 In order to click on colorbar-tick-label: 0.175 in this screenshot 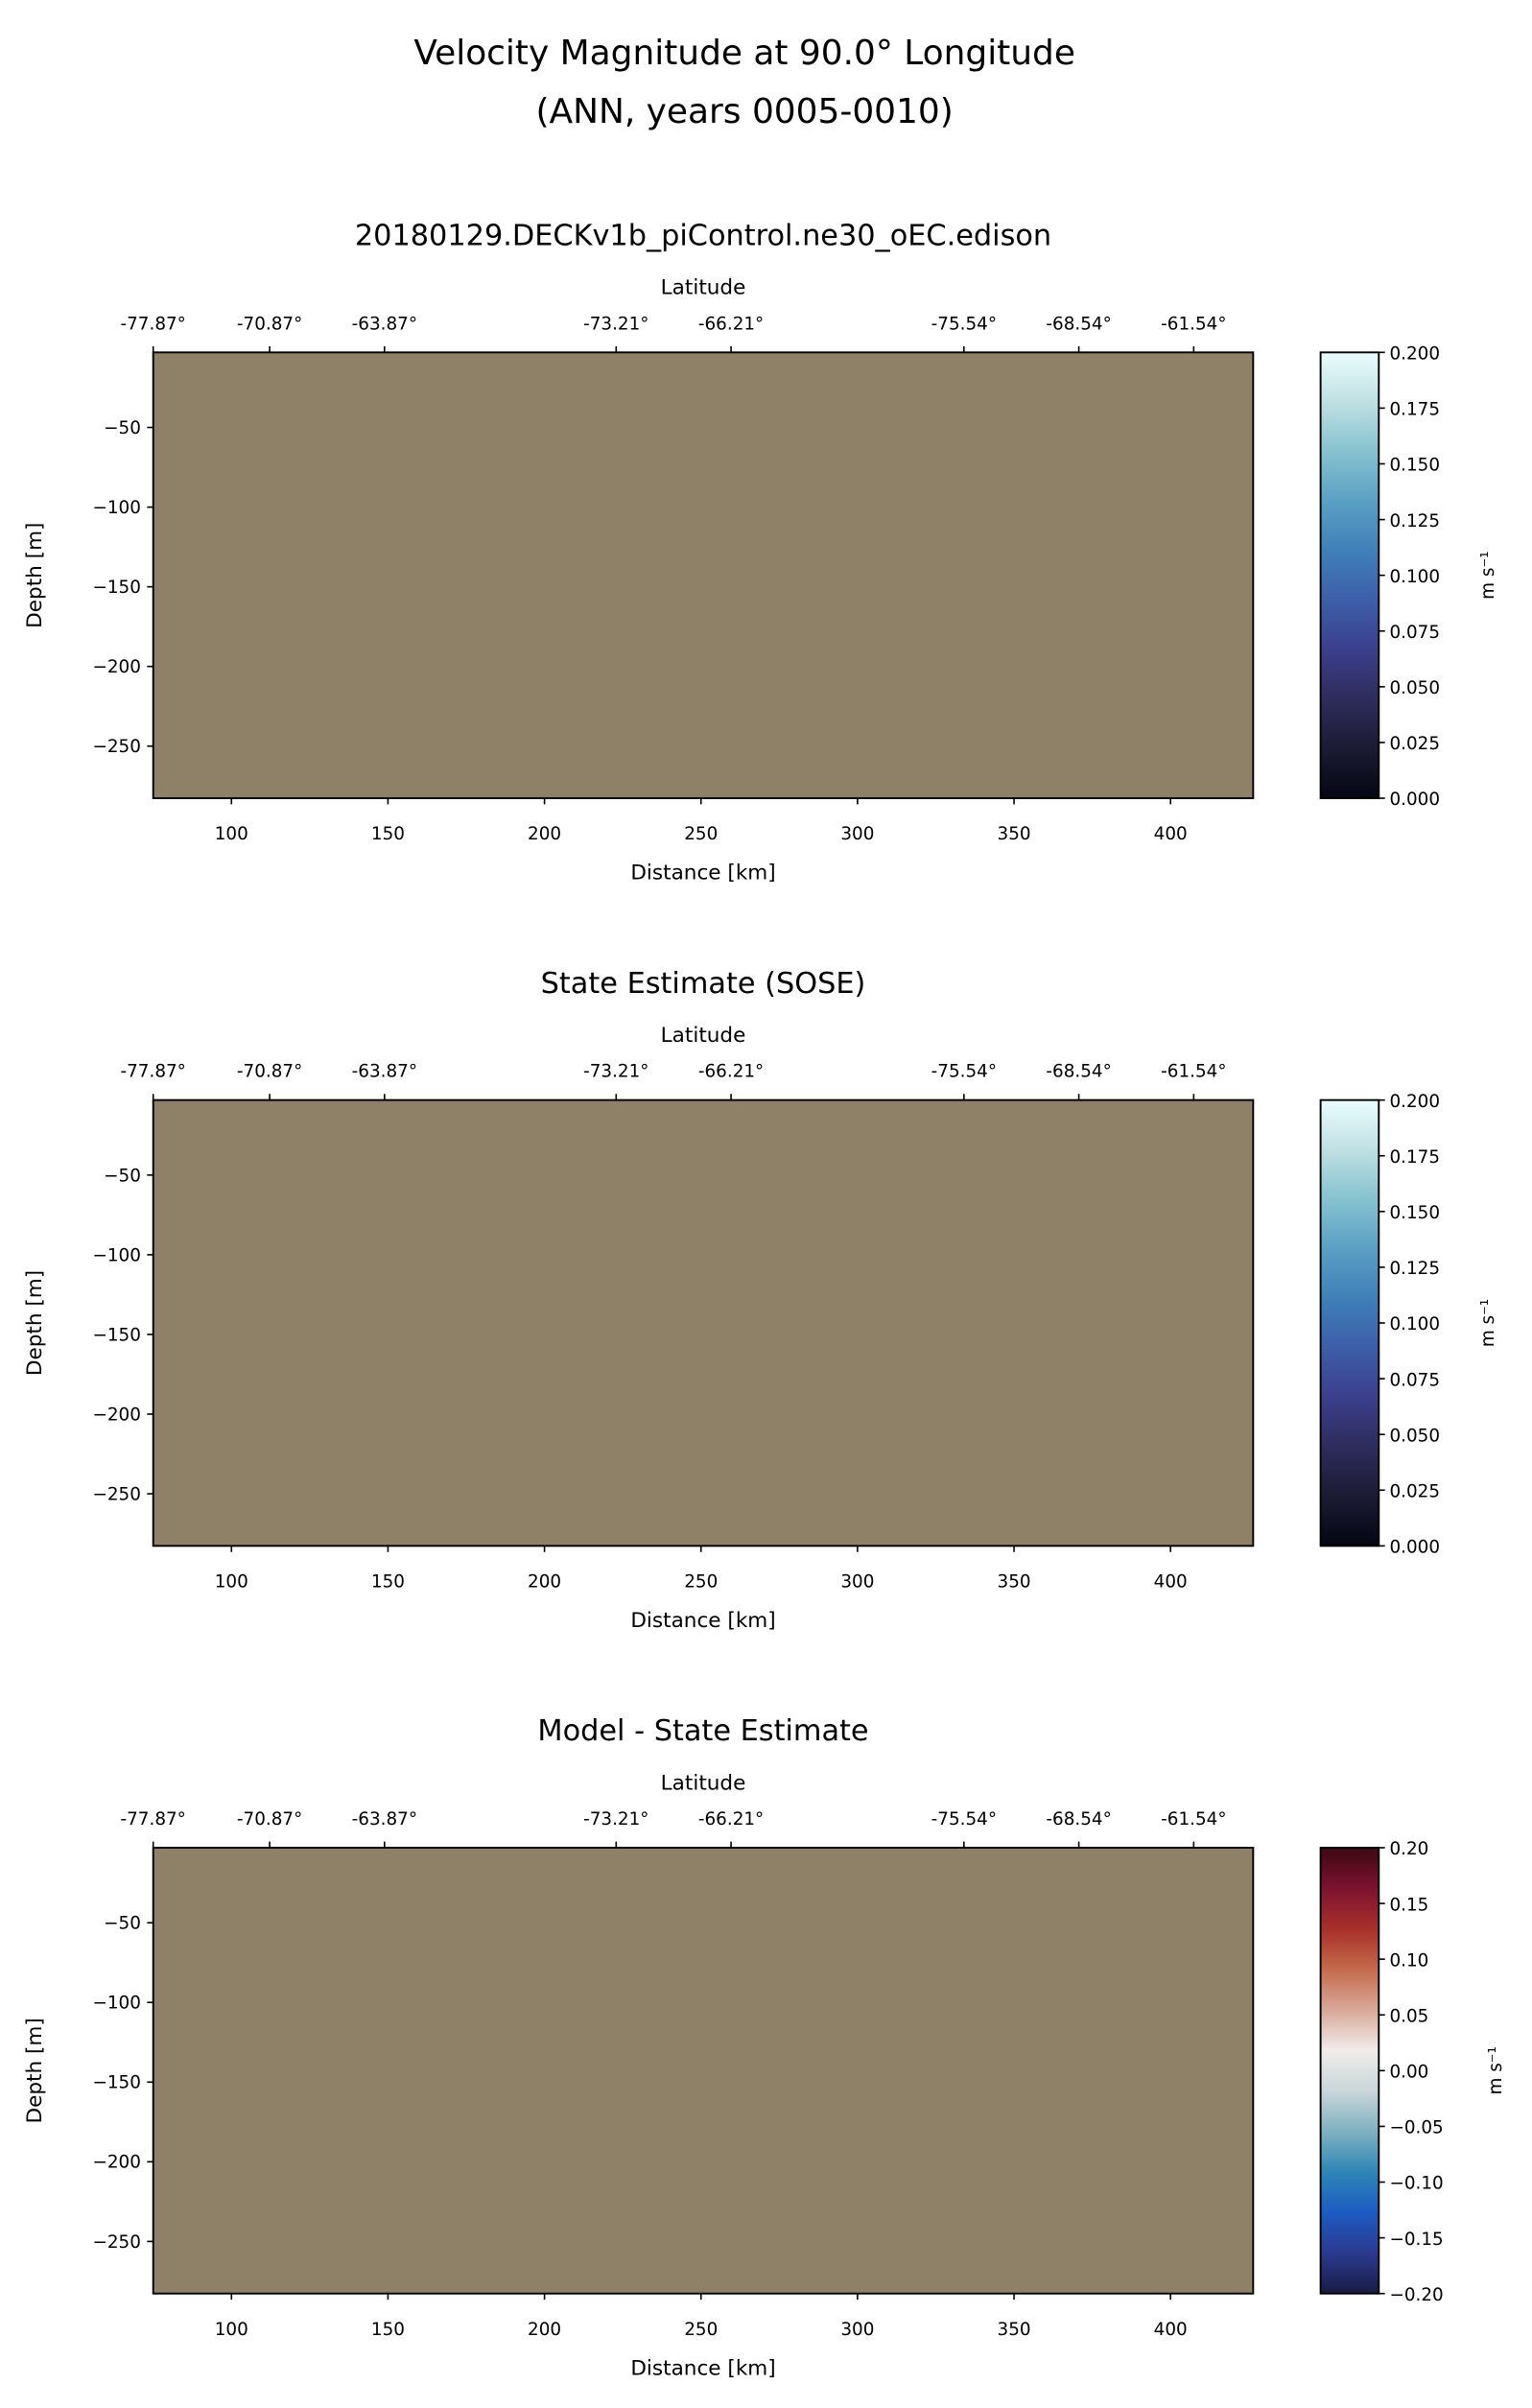, I will do `click(1414, 1157)`.